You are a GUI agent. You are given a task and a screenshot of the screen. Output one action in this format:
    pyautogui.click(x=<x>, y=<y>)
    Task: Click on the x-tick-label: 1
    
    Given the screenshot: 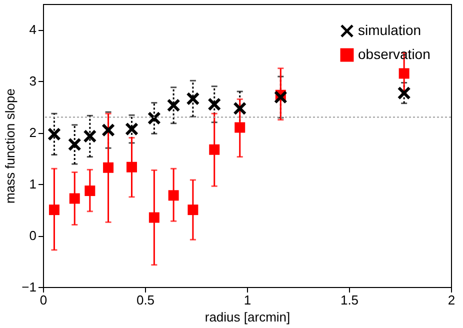 What is the action you would take?
    pyautogui.click(x=248, y=300)
    